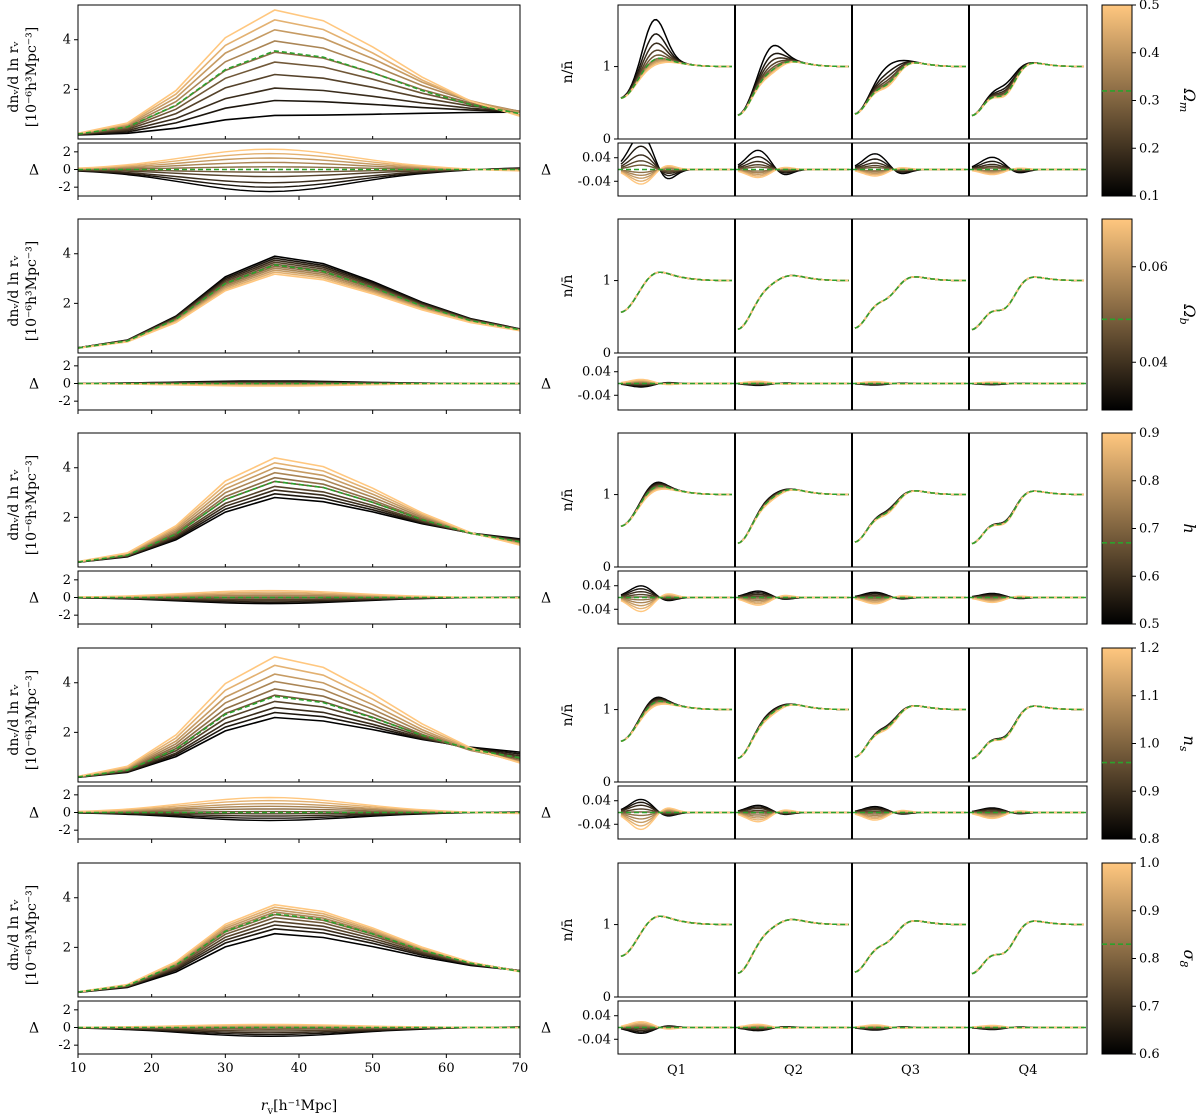 The height and width of the screenshot is (1118, 1200). I want to click on colorbar: 0.1 0.2 0.3 0.4 0.5 Ωm, so click(1150, 102).